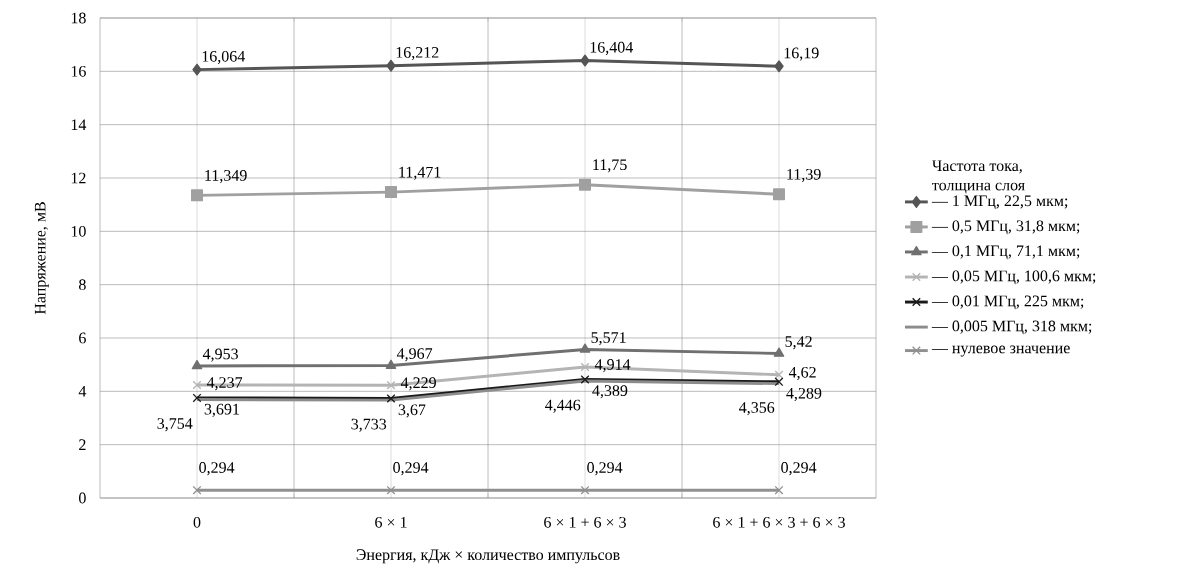  I want to click on x-tick-label: 6 × 1 + 6 × 3, so click(585, 522).